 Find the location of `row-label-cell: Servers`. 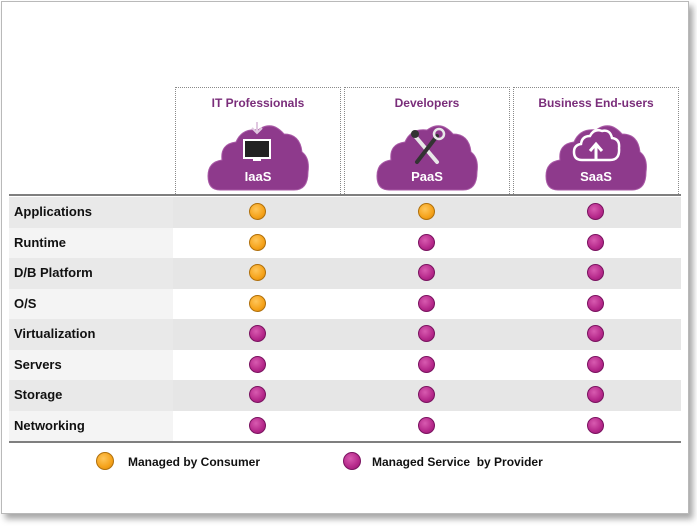

row-label-cell: Servers is located at coordinates (91, 364).